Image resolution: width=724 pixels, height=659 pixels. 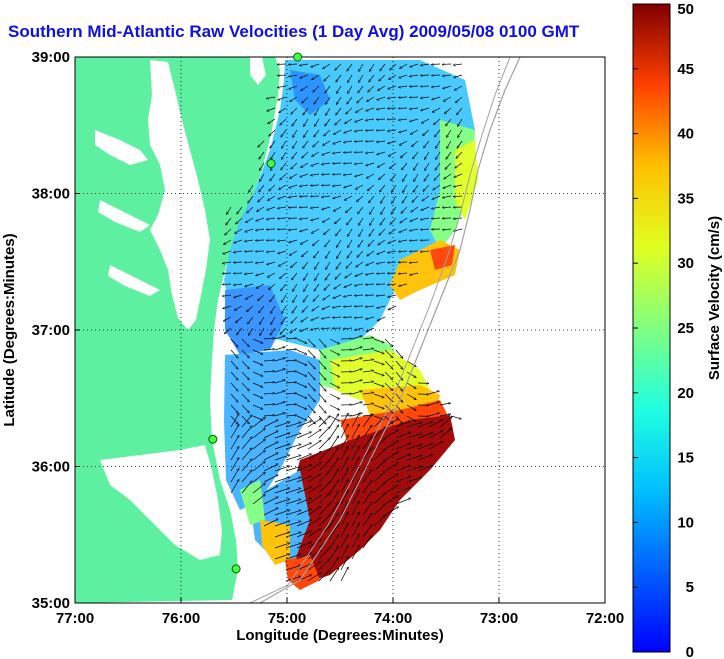 I want to click on colorbar-label: Surface Velocity (cm/s), so click(x=714, y=298).